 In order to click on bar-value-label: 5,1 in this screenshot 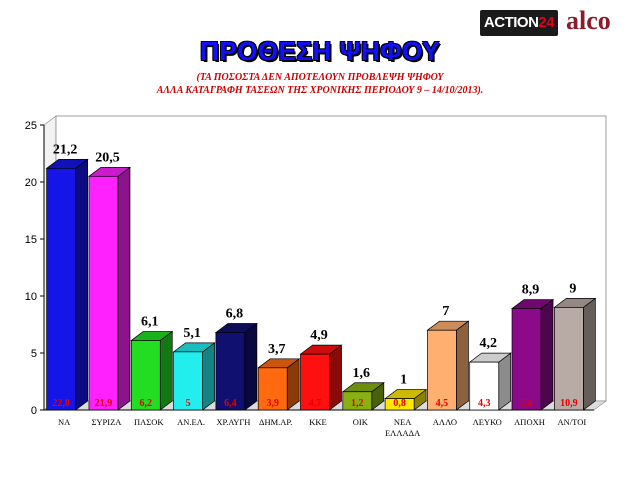, I will do `click(192, 333)`.